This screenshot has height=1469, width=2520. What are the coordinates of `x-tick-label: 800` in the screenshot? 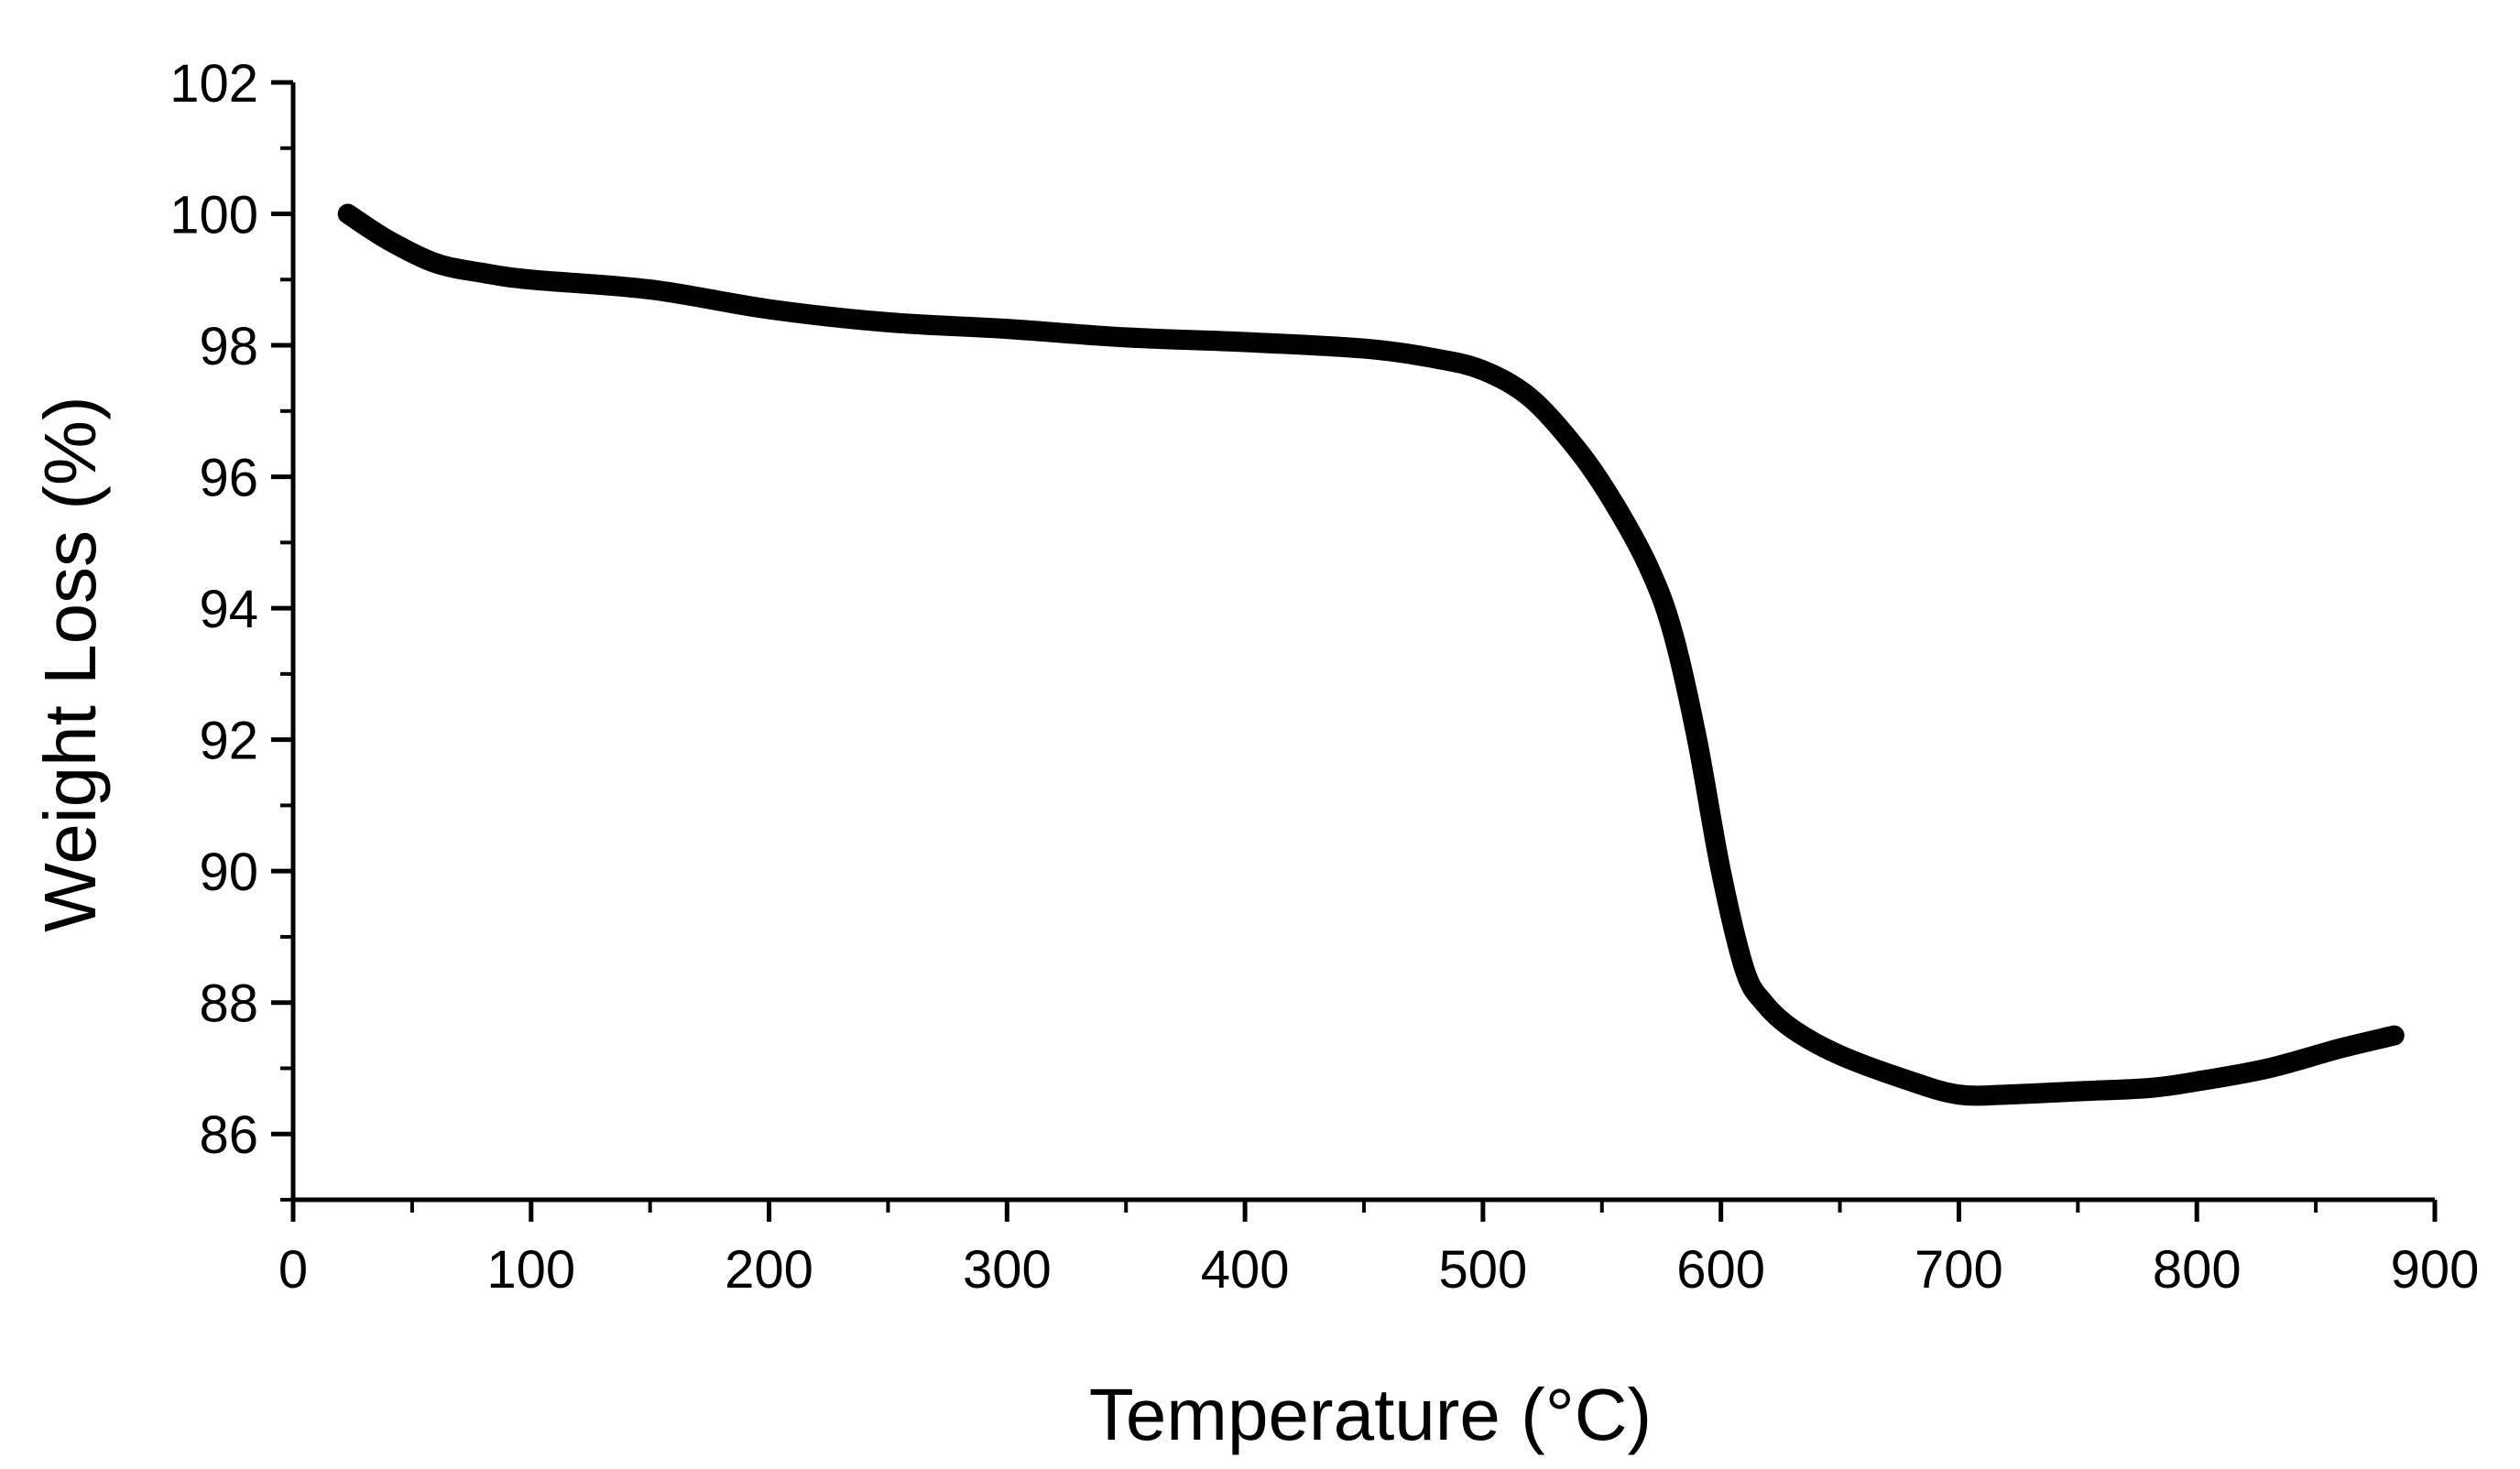 It's located at (2197, 1270).